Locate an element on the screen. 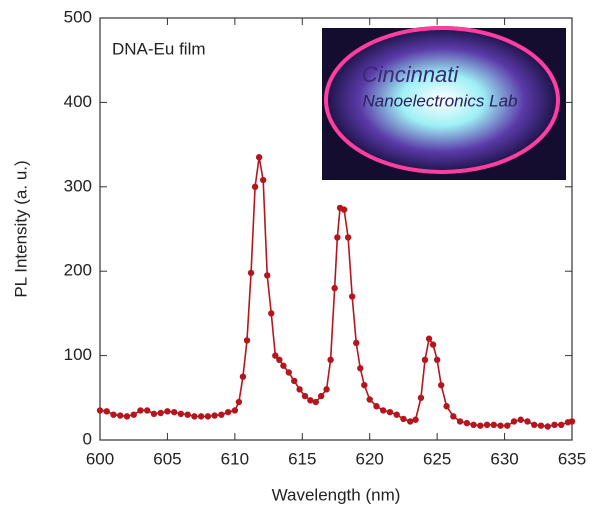 The image size is (594, 513). x-tick-label: 635 is located at coordinates (572, 458).